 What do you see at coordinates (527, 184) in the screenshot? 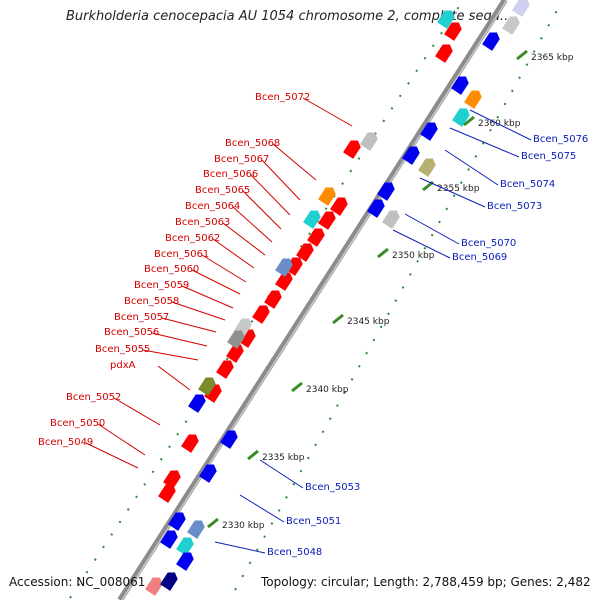
I see `right-gene-label-2: Bcen_5074` at bounding box center [527, 184].